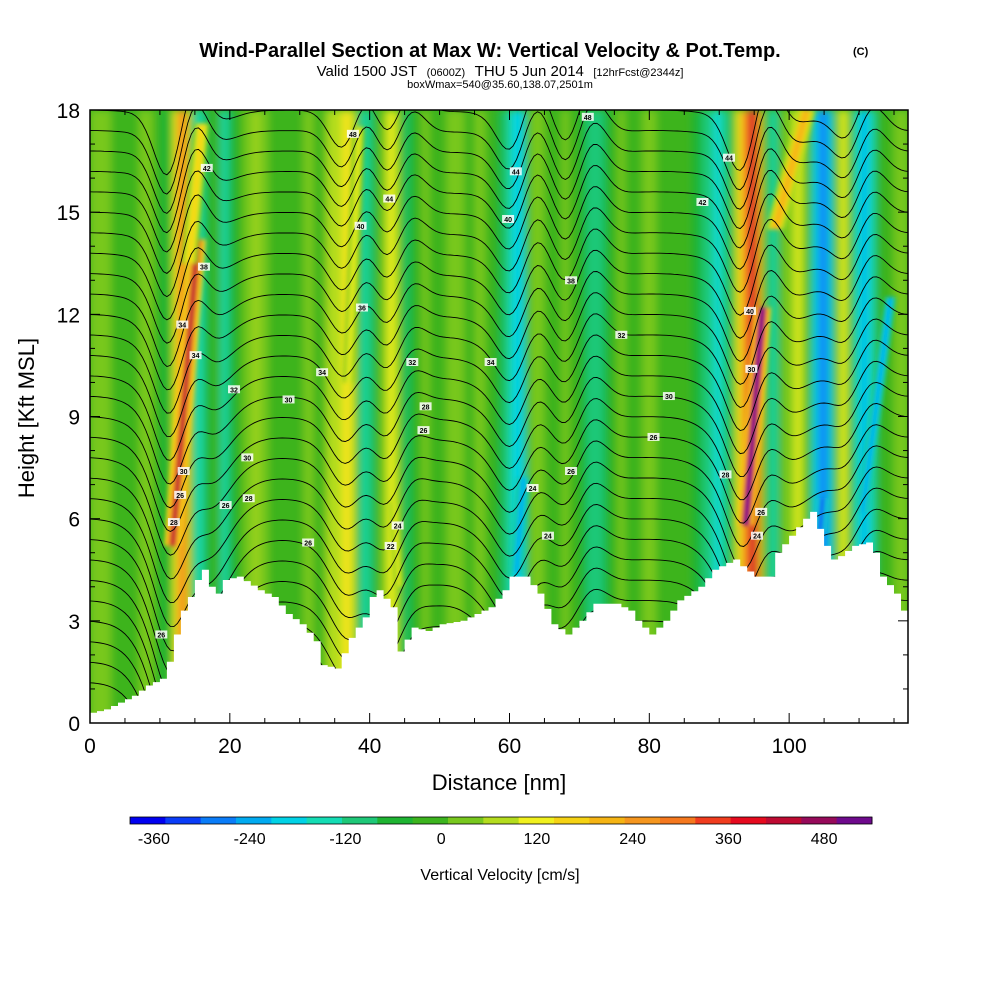  I want to click on svg-text: 44, so click(729, 159).